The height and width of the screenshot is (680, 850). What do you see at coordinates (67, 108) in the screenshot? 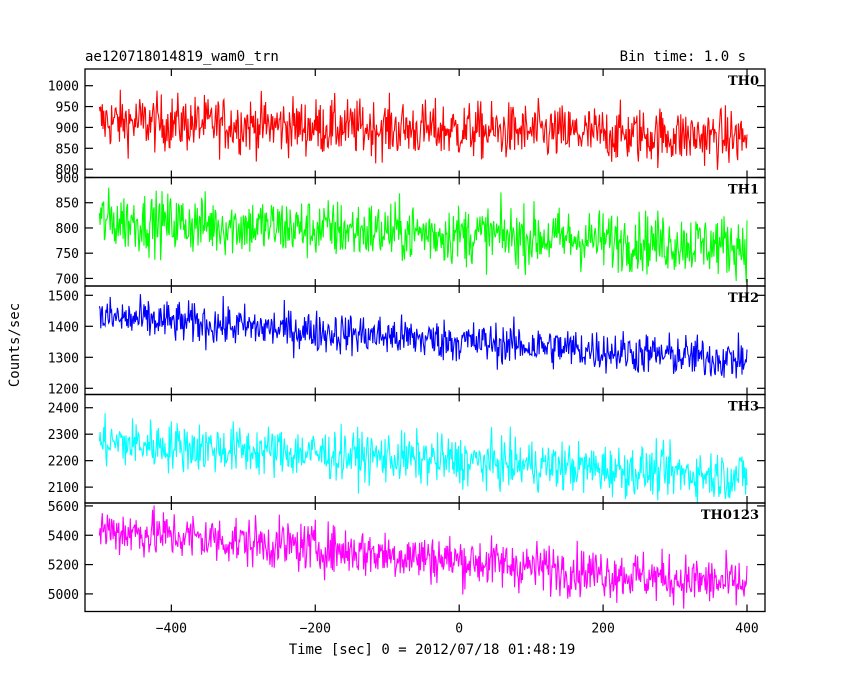
I see `y-tick-label: 950` at bounding box center [67, 108].